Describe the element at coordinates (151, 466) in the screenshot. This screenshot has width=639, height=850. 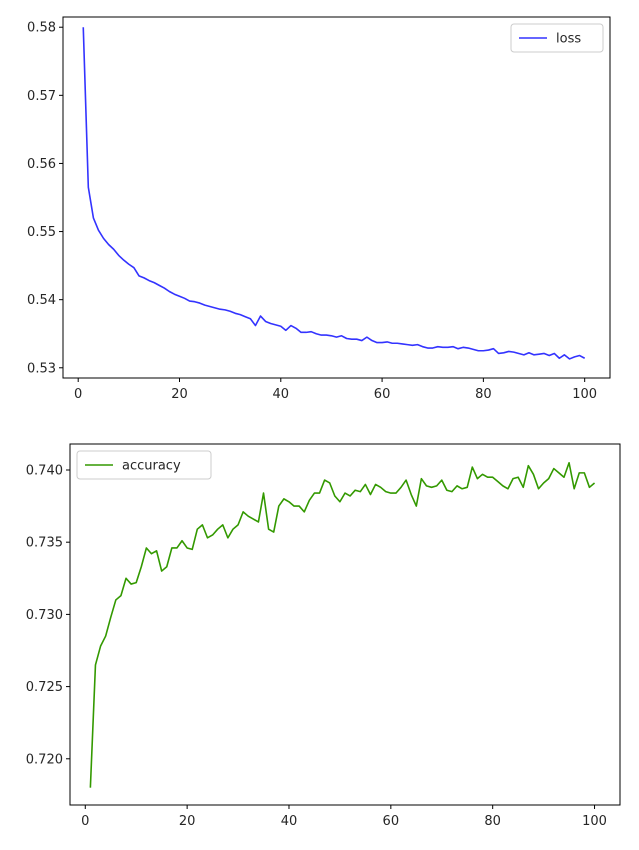
I see `legend-label: accuracy` at that location.